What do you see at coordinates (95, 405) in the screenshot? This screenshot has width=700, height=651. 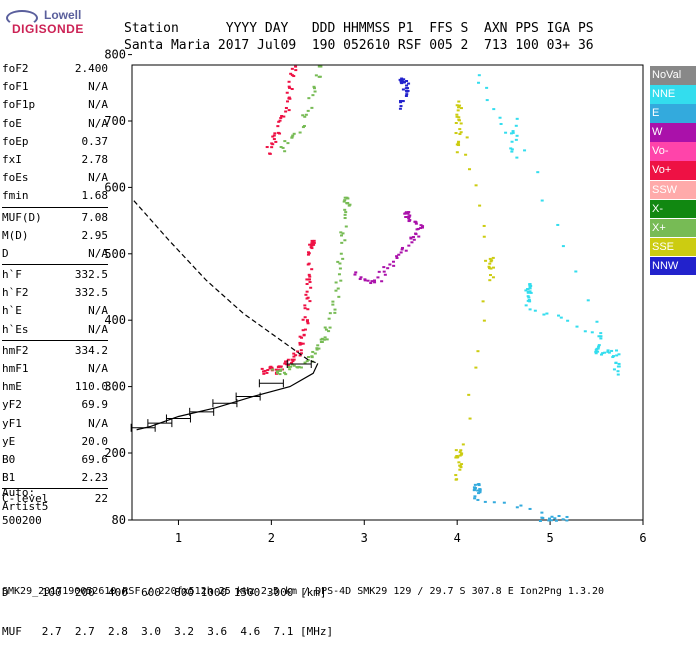 I see `param-value: 69.9` at bounding box center [95, 405].